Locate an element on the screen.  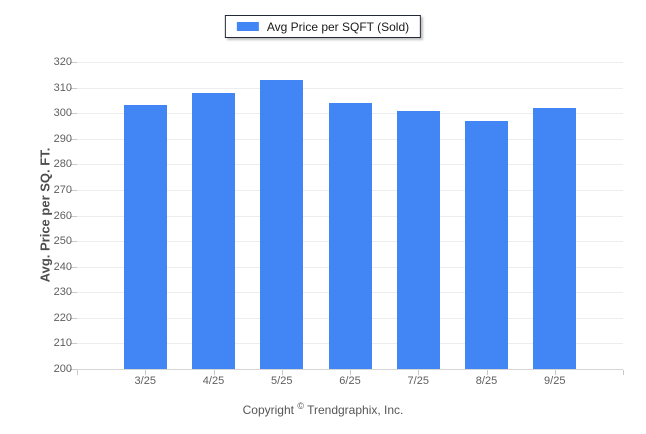
copyright-symbol: © is located at coordinates (300, 406).